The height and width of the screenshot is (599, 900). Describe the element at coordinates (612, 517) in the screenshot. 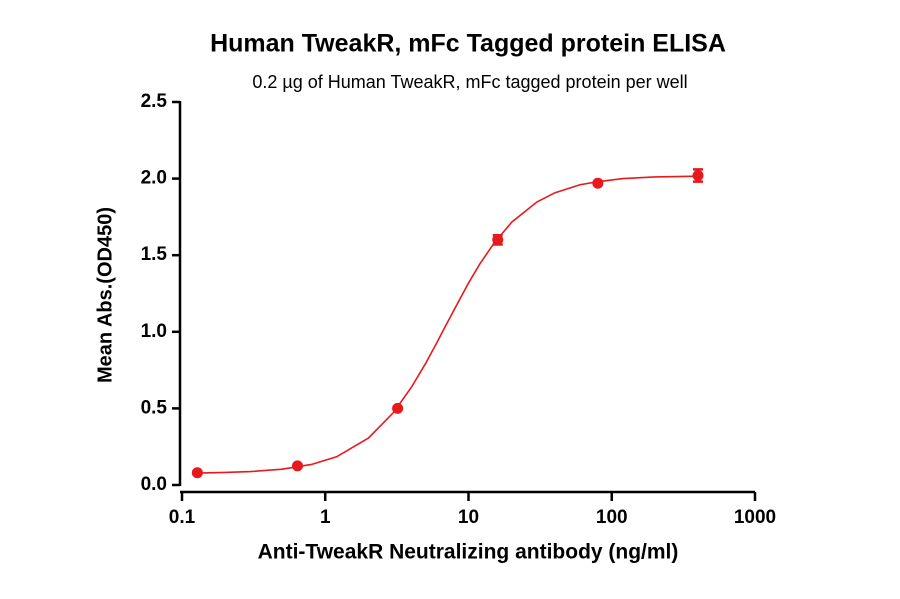

I see `x-tick-label: 100` at that location.